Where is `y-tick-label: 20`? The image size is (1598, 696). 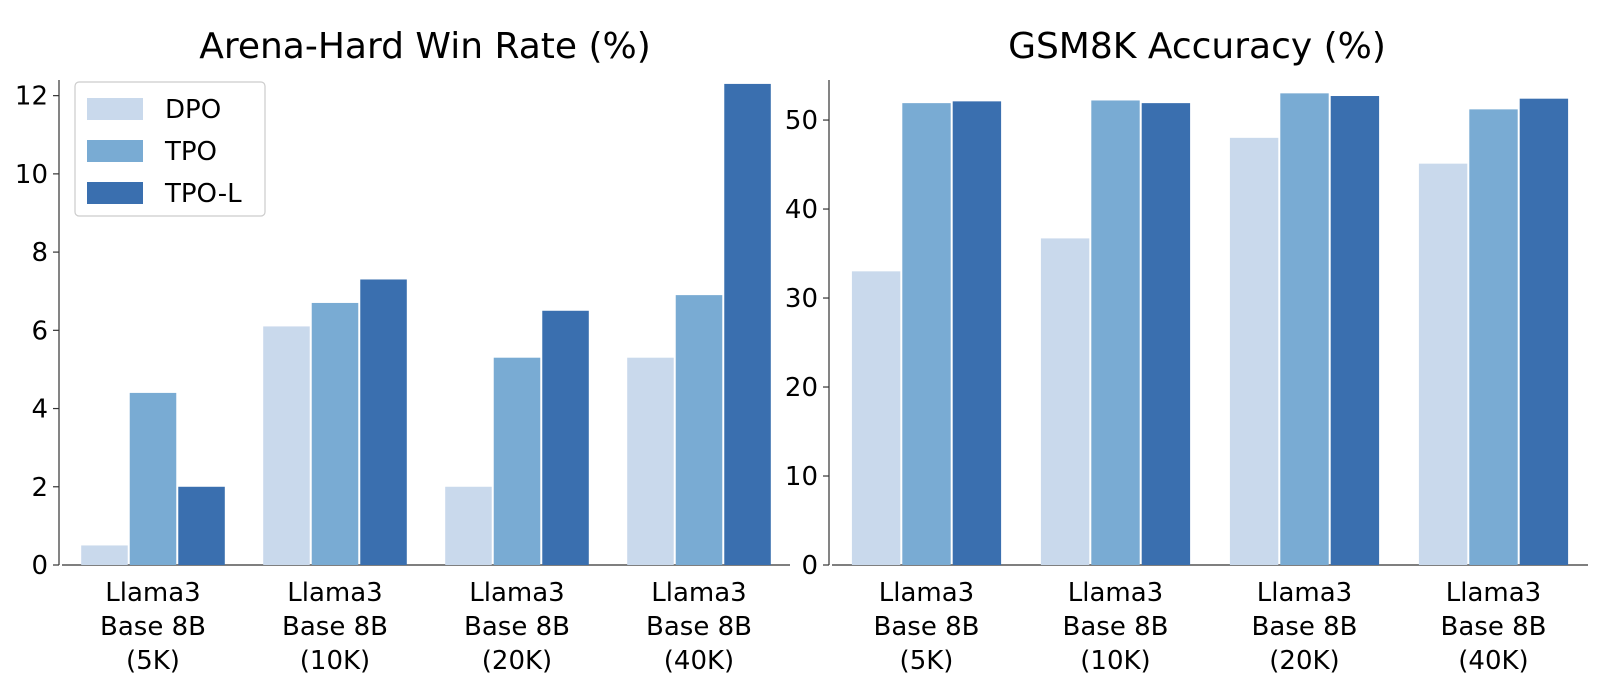
y-tick-label: 20 is located at coordinates (801, 388).